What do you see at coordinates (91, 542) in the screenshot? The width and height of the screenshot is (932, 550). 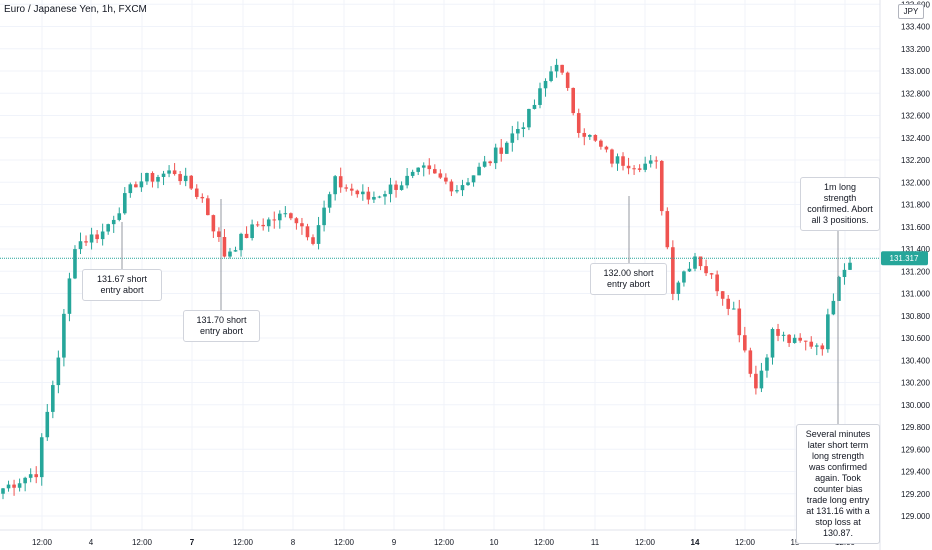 I see `x-tick-label: 4` at bounding box center [91, 542].